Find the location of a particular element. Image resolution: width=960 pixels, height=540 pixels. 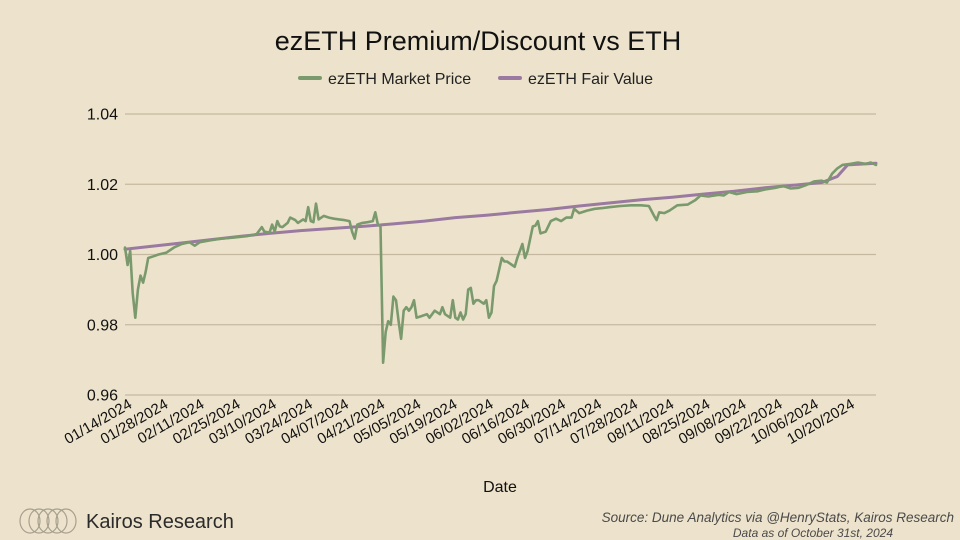

kairos-logo is located at coordinates (48, 521).